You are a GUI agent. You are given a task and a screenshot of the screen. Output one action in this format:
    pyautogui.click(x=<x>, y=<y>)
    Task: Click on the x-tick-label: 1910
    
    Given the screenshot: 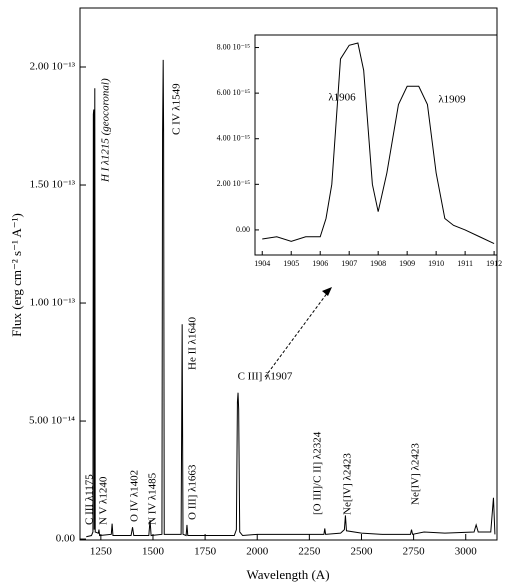 What is the action you would take?
    pyautogui.click(x=436, y=263)
    